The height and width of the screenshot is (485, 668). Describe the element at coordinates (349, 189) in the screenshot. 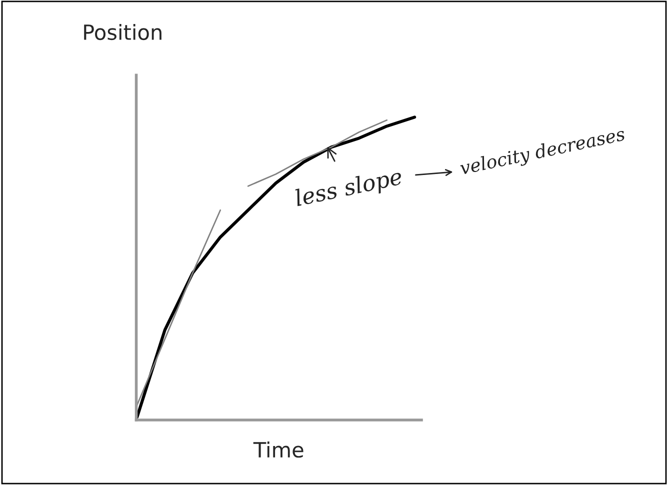

I see `annotation: less slope` at that location.